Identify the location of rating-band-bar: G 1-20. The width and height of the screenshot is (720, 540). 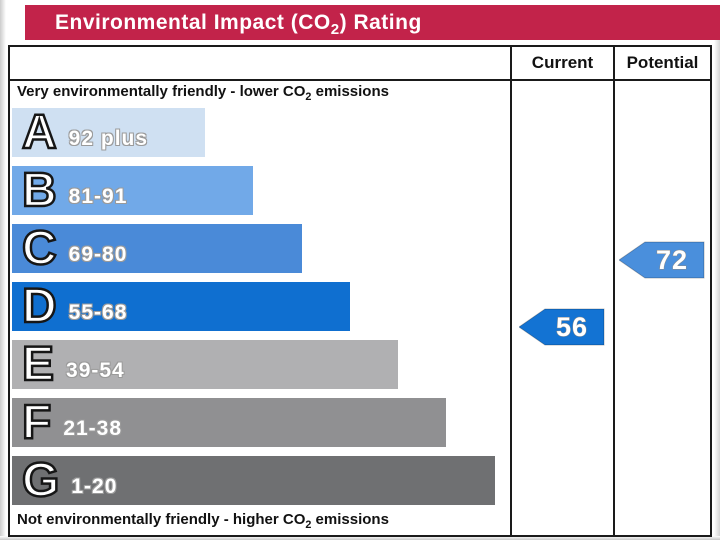
(253, 480).